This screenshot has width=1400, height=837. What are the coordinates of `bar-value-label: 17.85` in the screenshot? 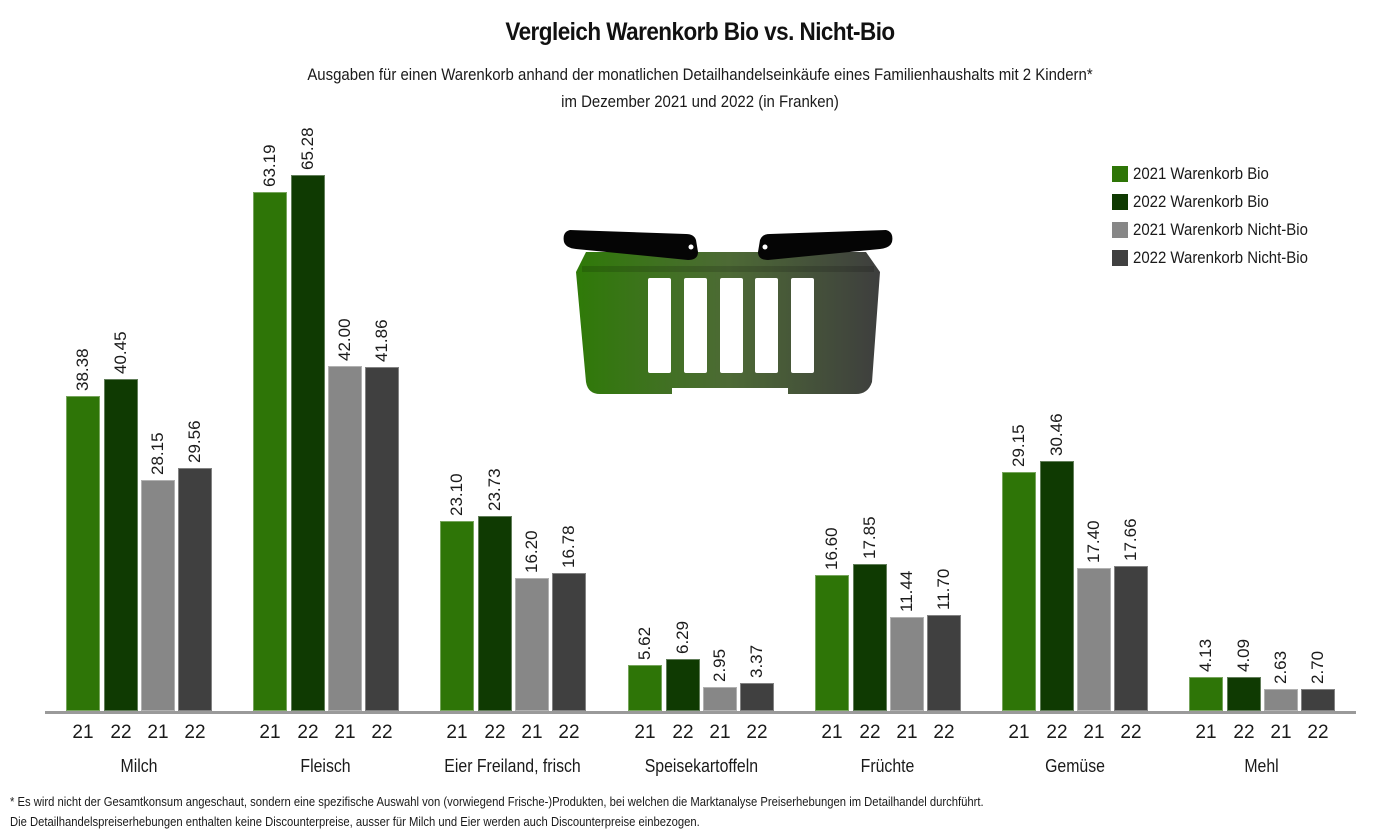 It's located at (869, 537).